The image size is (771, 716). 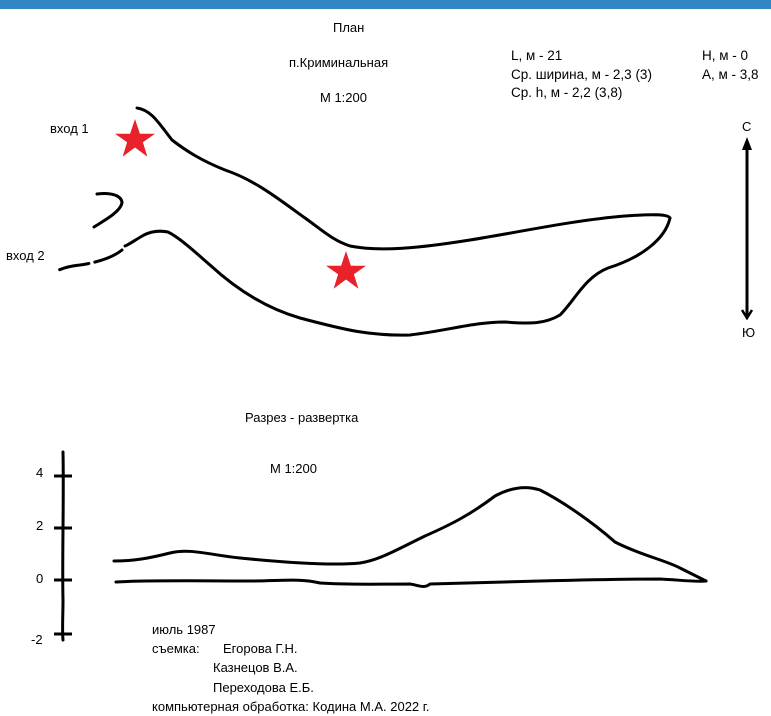 What do you see at coordinates (37, 639) in the screenshot?
I see `axis-label-minus2: -2` at bounding box center [37, 639].